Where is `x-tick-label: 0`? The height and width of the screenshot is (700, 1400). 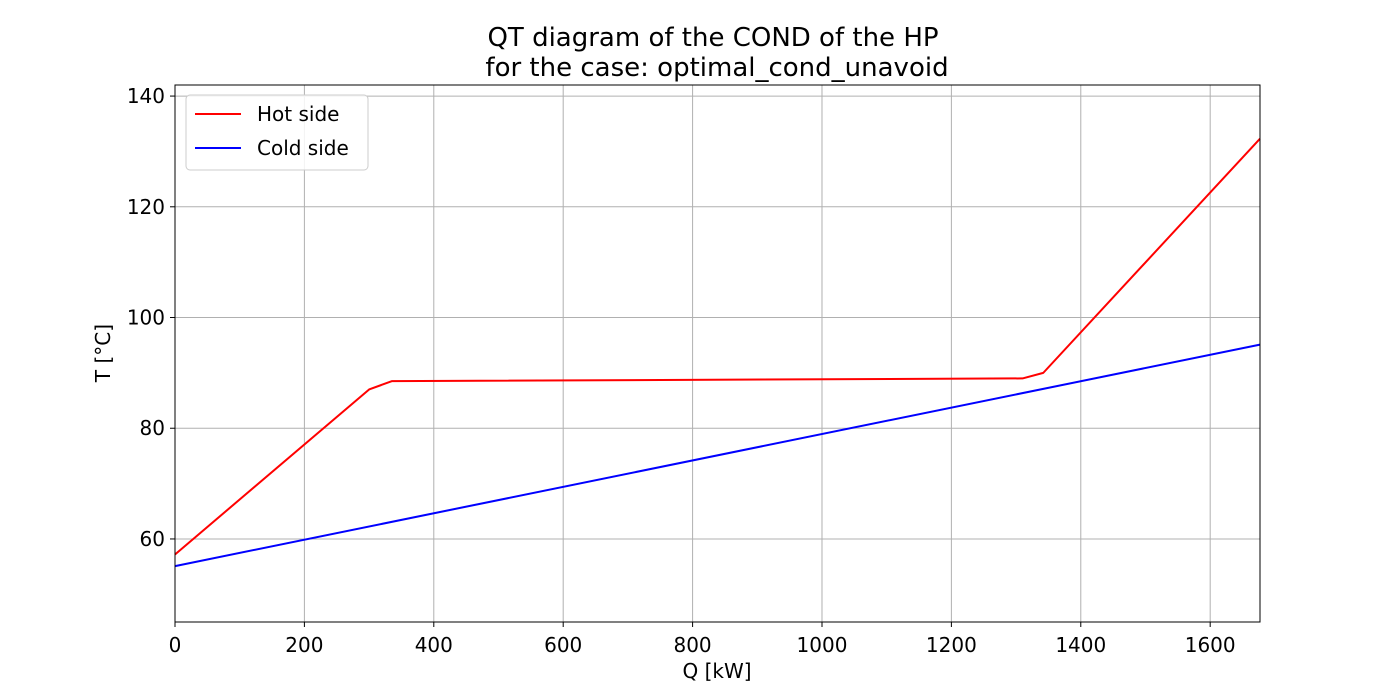
x-tick-label: 0 is located at coordinates (175, 645).